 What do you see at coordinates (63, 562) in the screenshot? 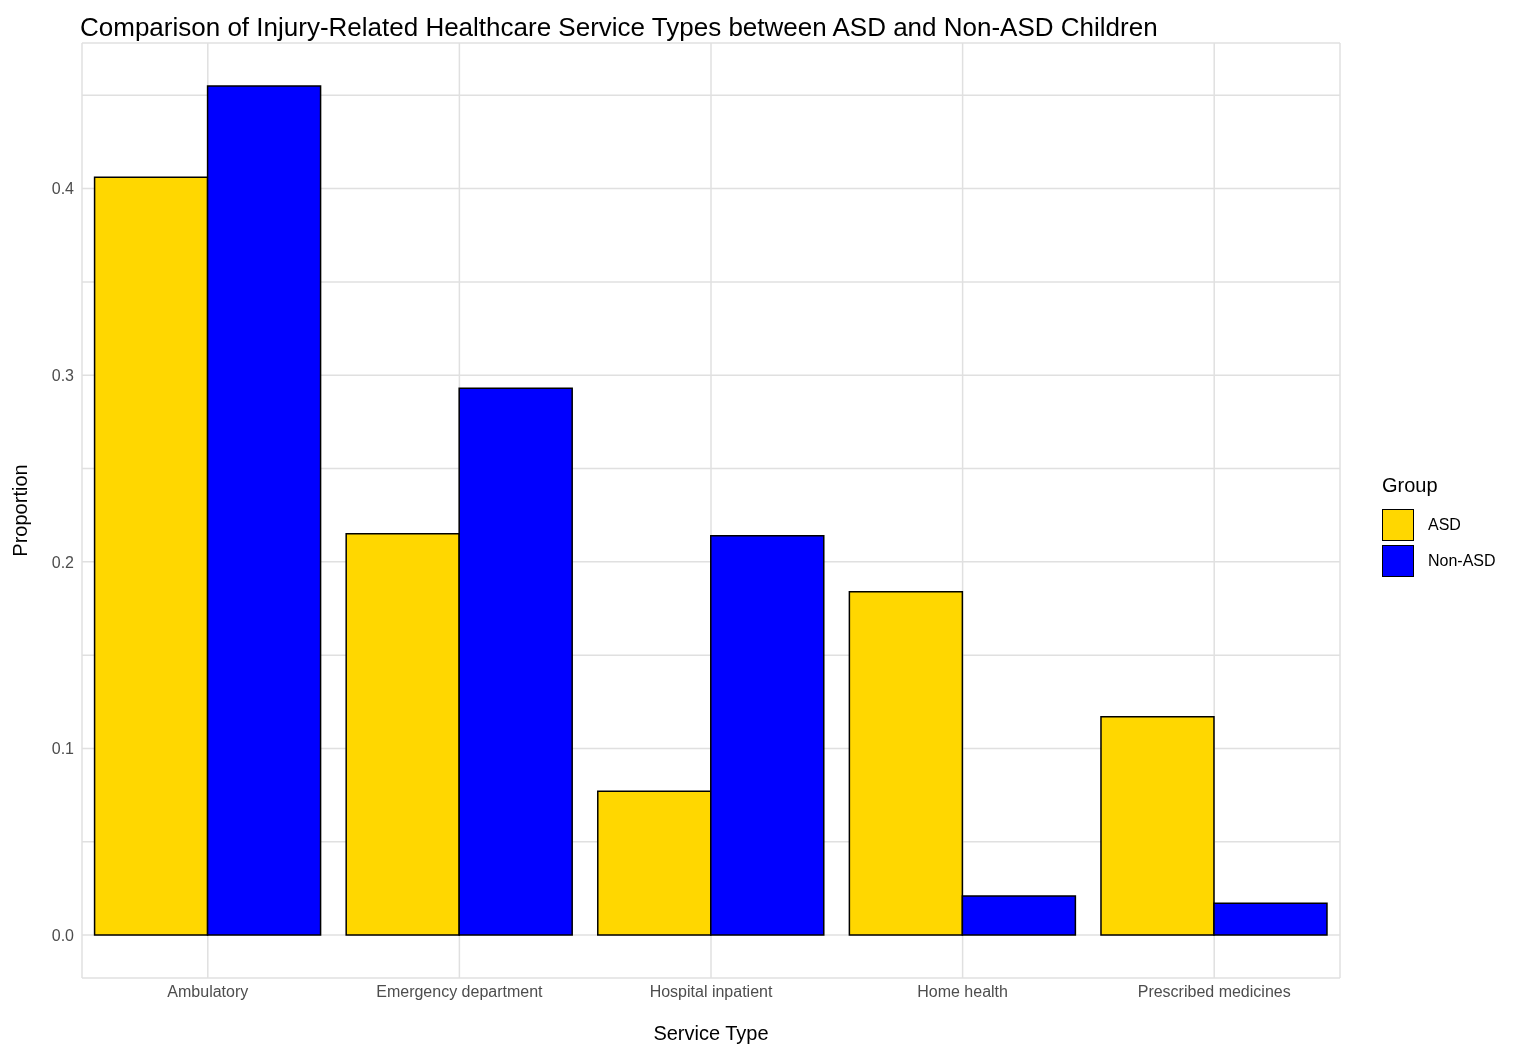
I see `y-tick-label: 0.2` at bounding box center [63, 562].